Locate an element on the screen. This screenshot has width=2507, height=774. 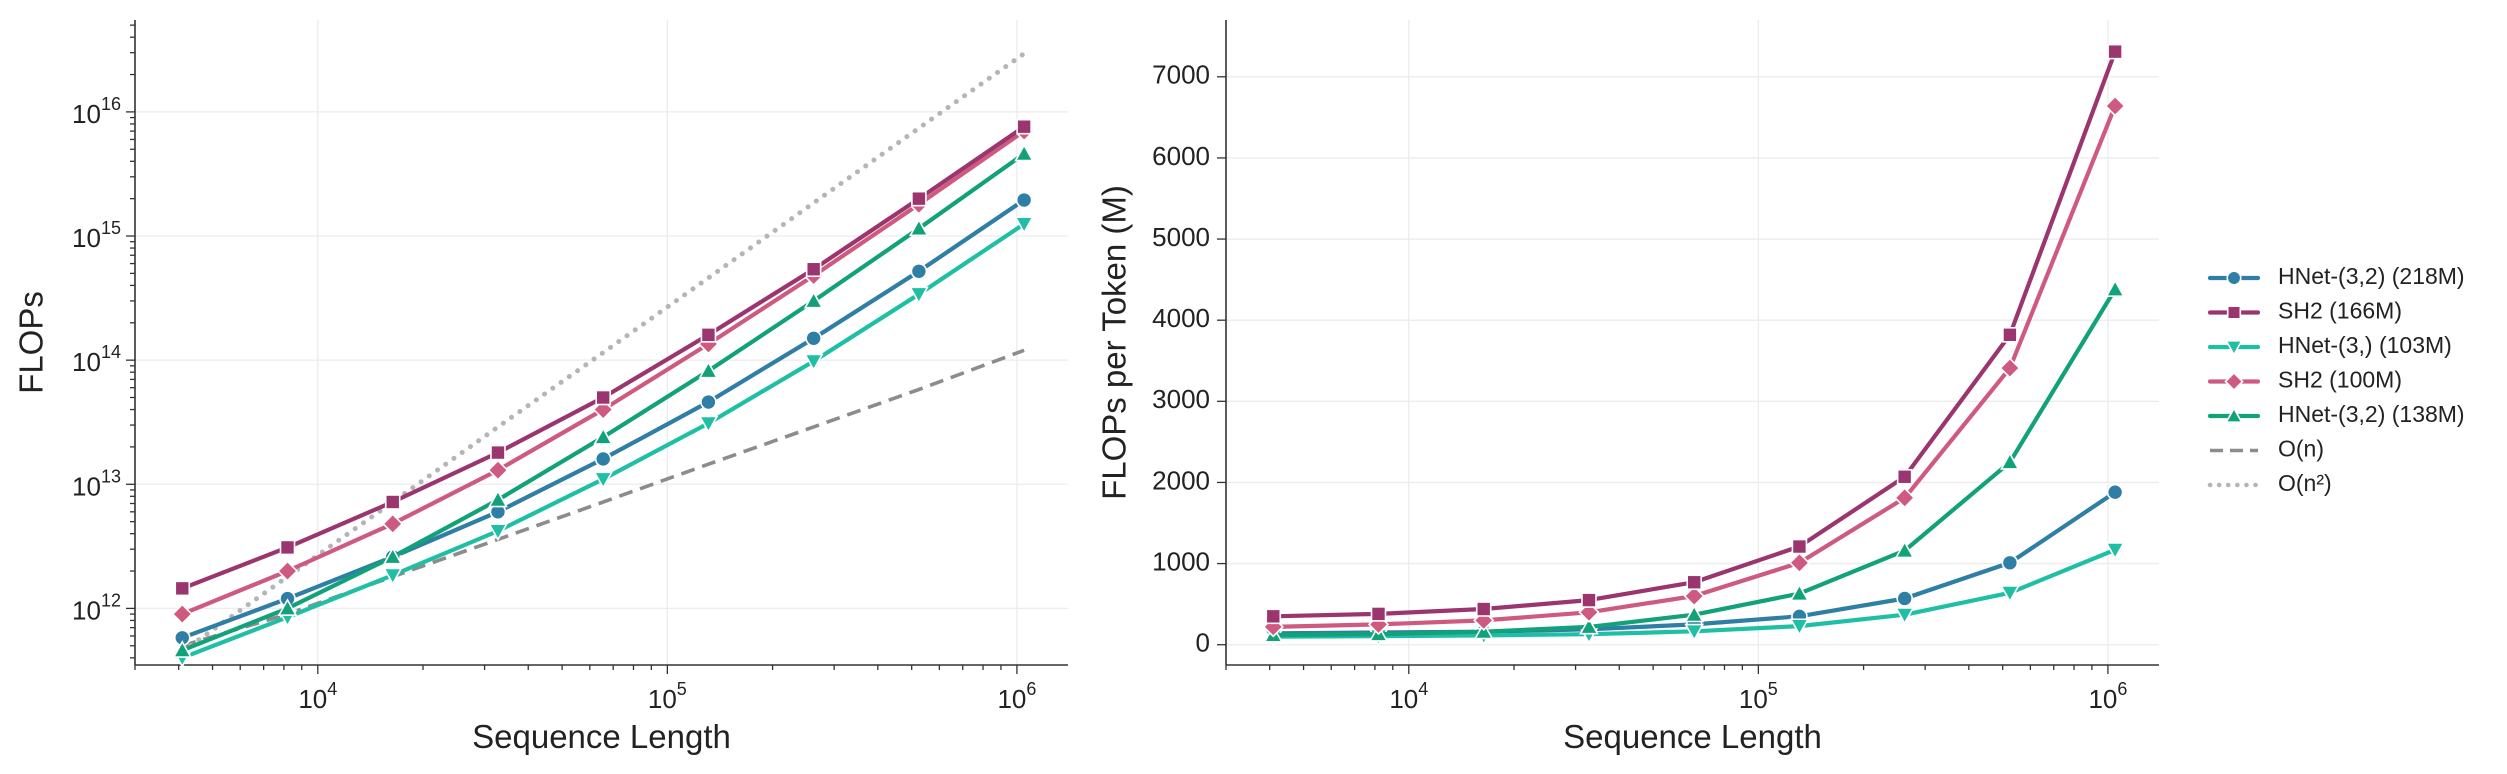
y-tick-label-exp: 12 is located at coordinates (111, 600).